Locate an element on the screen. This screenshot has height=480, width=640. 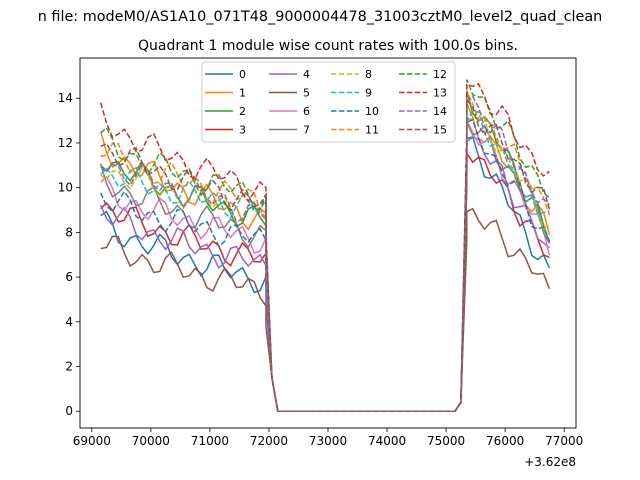
x-tick-label: 74000 is located at coordinates (387, 441).